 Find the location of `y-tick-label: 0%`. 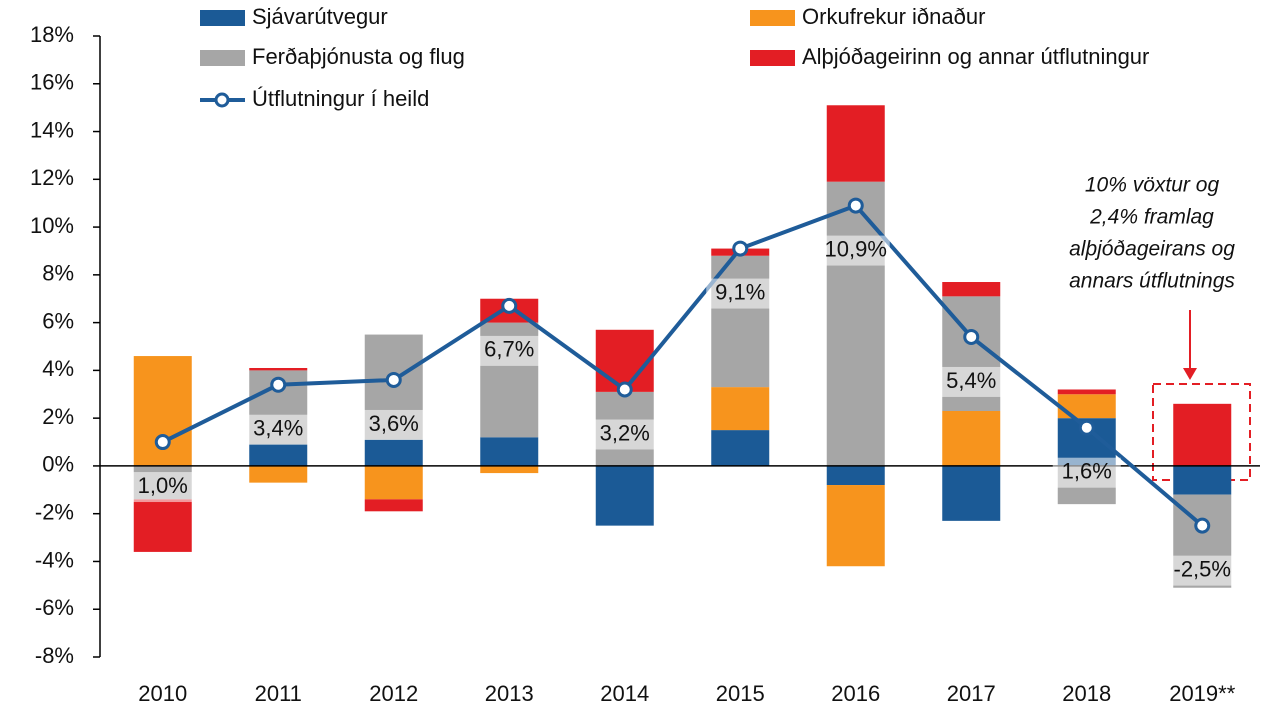

y-tick-label: 0% is located at coordinates (58, 464).